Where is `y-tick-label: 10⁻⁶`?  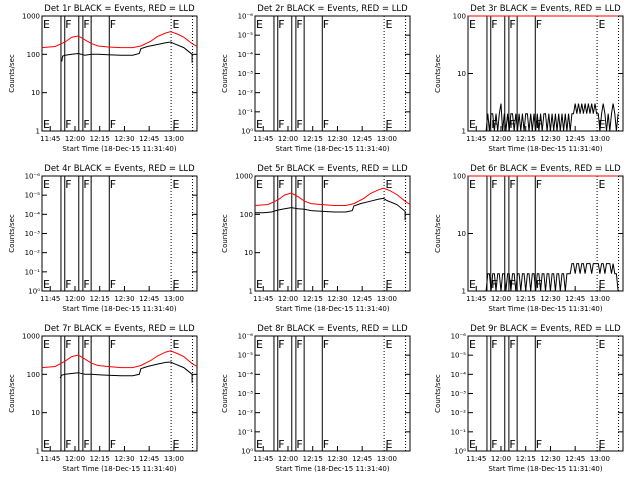
y-tick-label: 10⁻⁶ is located at coordinates (459, 337).